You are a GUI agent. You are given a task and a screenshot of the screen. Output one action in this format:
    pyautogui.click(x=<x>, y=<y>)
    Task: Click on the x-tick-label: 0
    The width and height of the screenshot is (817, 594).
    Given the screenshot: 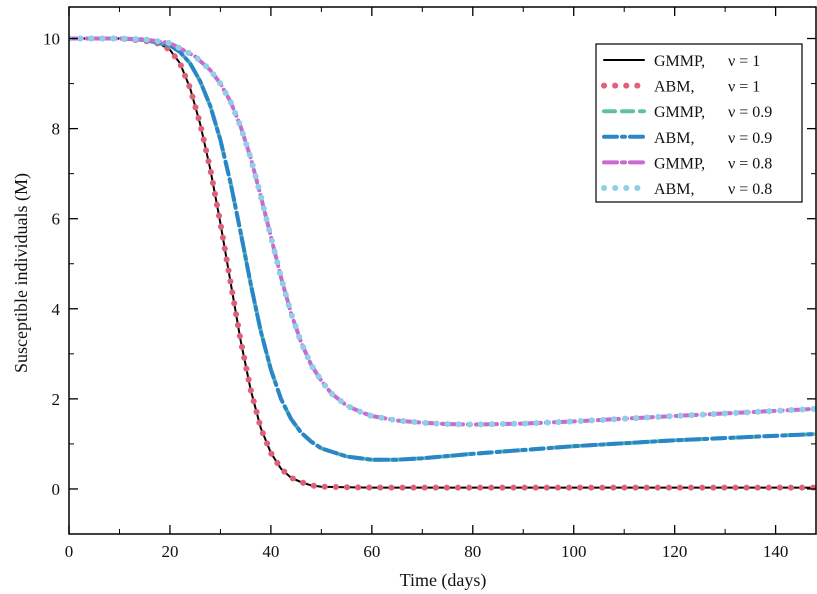 What is the action you would take?
    pyautogui.click(x=69, y=551)
    